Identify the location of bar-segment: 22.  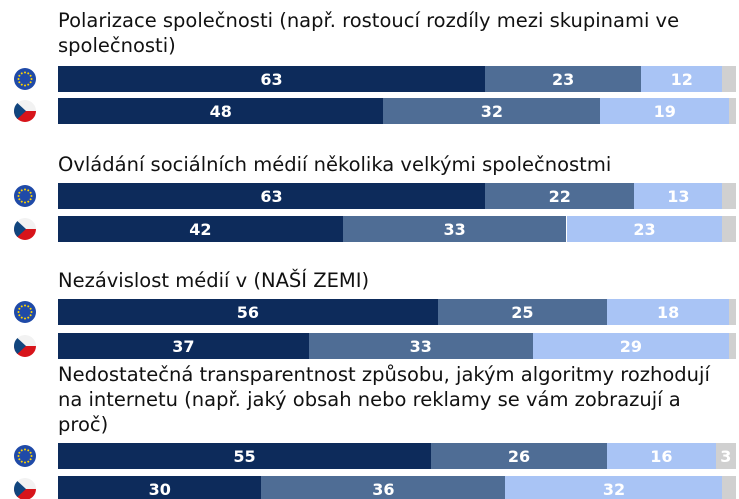
(560, 196).